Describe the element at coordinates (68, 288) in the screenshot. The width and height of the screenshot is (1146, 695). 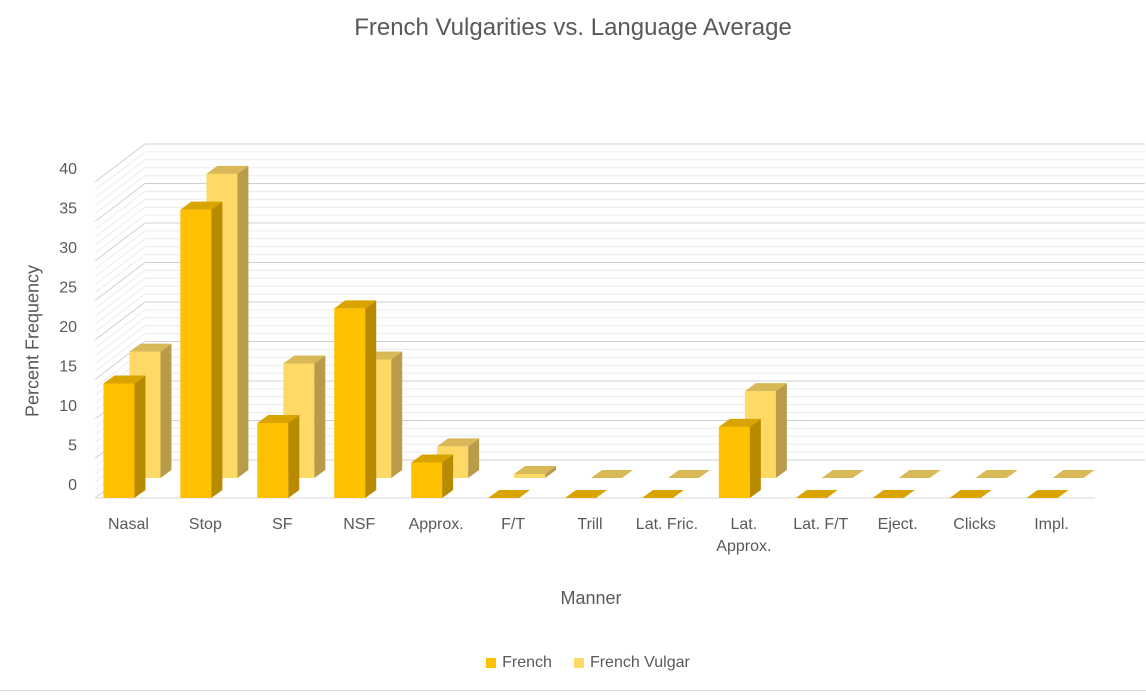
I see `y-tick-label: 25` at that location.